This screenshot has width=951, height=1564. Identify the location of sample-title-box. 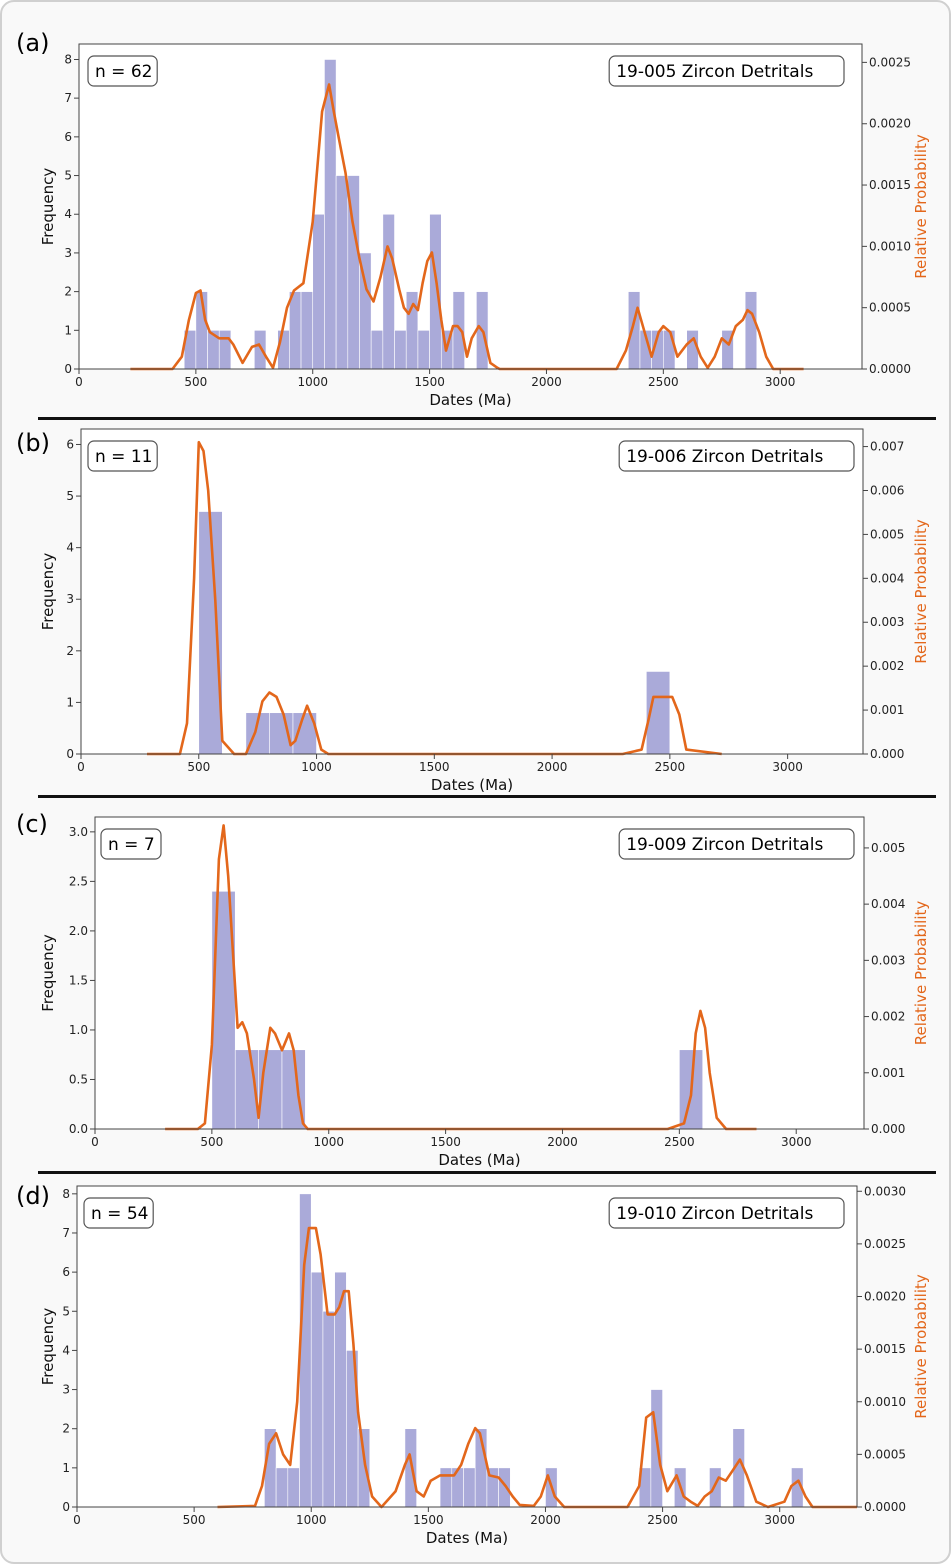
(726, 71).